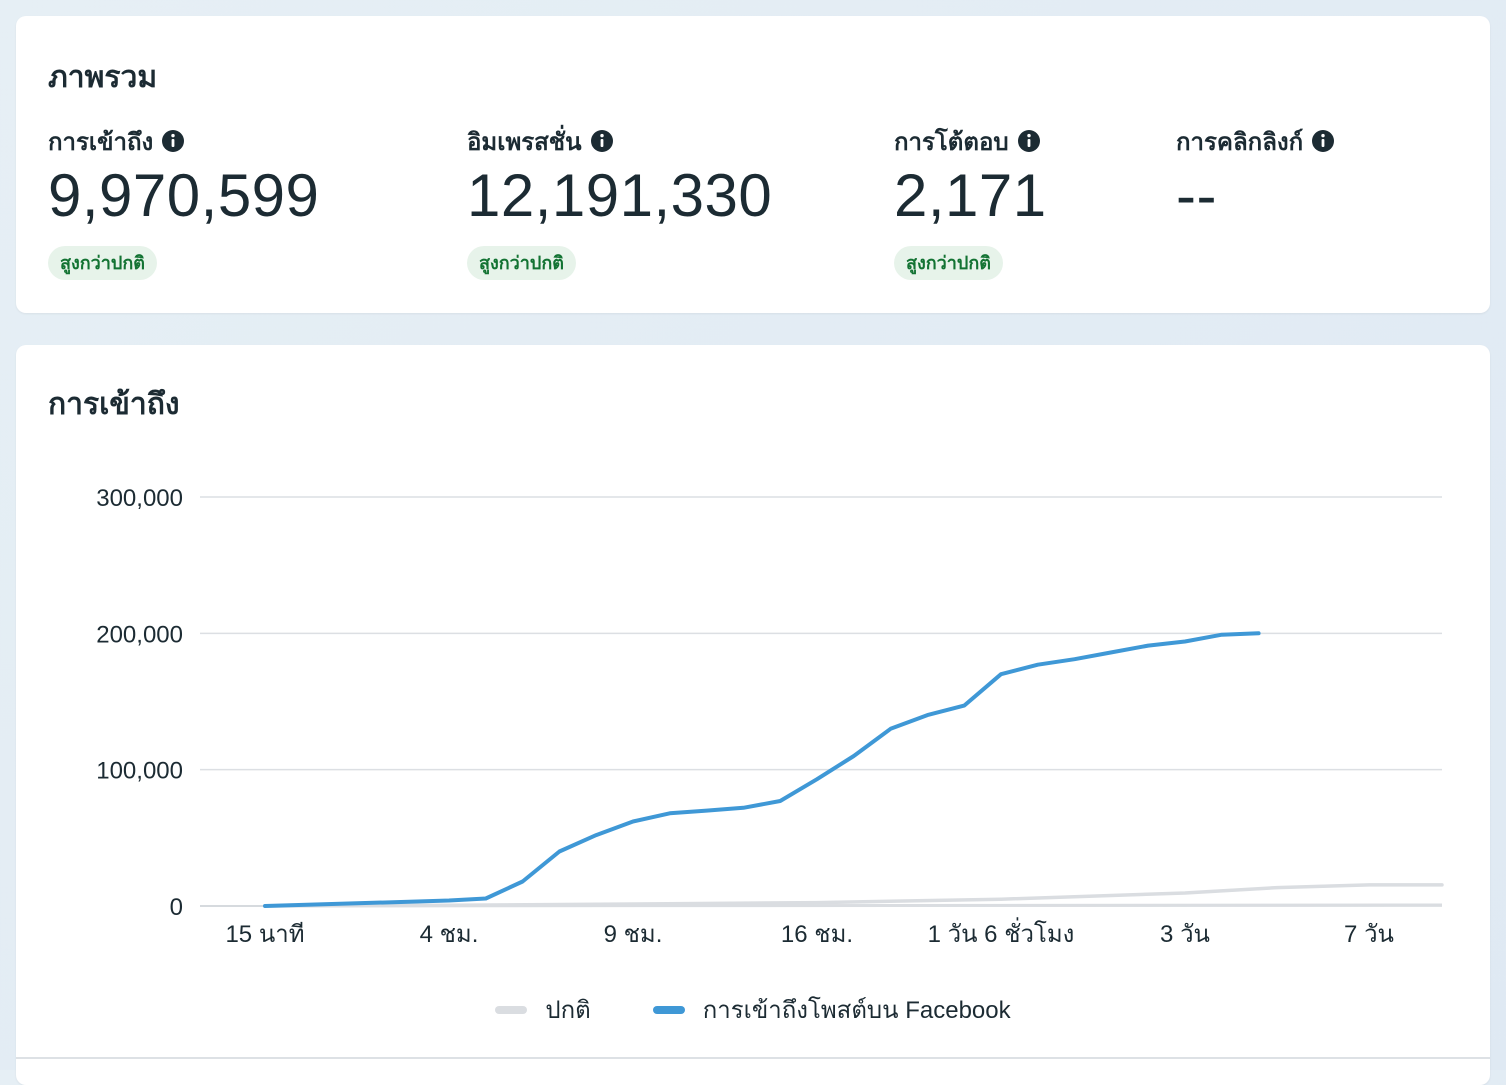  Describe the element at coordinates (633, 934) in the screenshot. I see `x-tick-label: 9 ชม.` at that location.